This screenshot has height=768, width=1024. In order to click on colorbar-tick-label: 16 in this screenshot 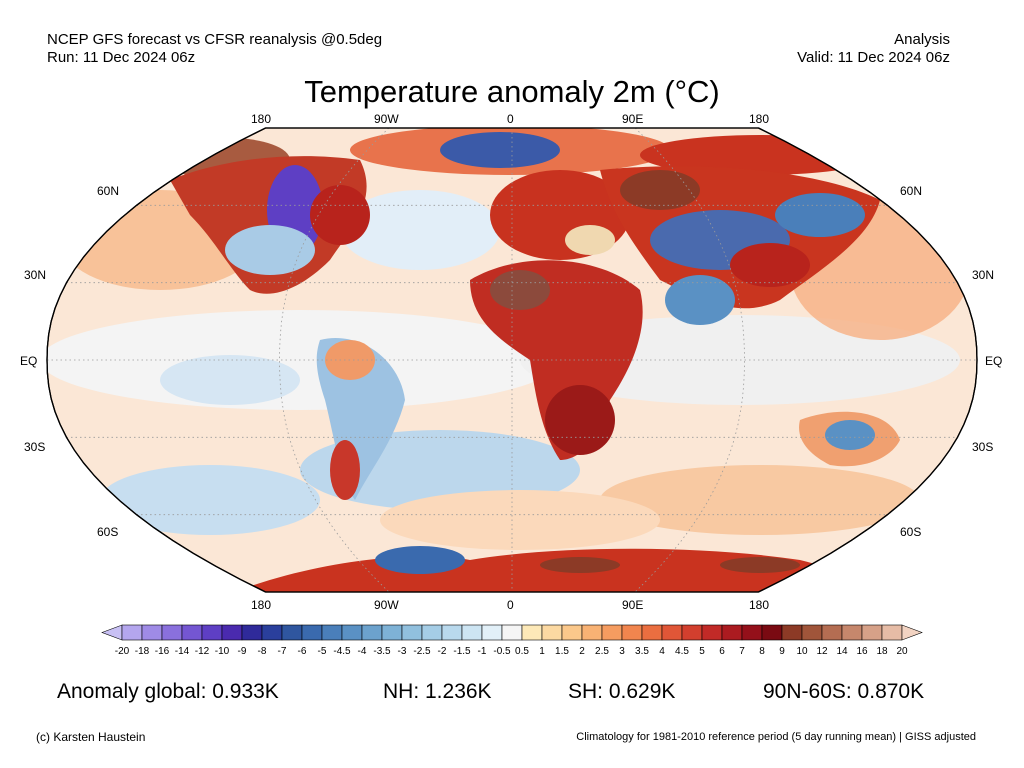, I will do `click(862, 651)`.